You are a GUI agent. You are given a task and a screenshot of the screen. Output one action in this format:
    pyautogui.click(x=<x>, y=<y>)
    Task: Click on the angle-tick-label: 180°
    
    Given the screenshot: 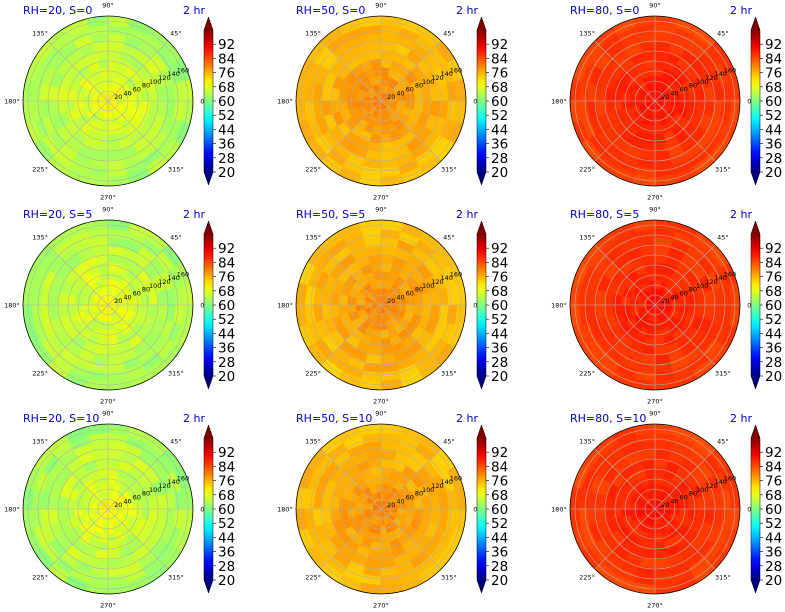 What is the action you would take?
    pyautogui.click(x=559, y=510)
    